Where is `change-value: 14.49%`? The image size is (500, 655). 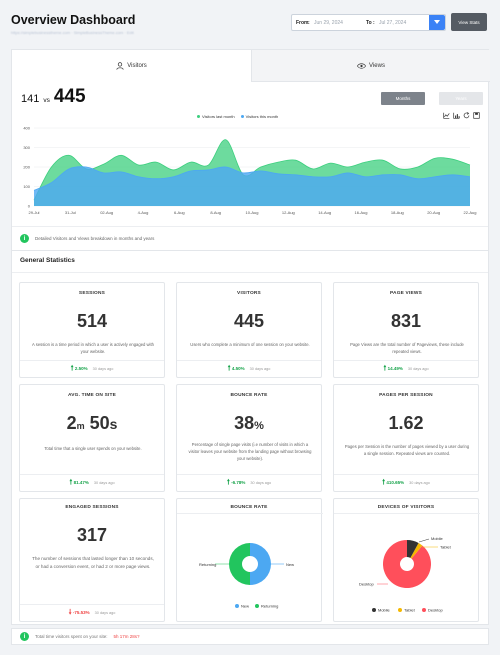
change-value: 14.49% is located at coordinates (395, 368).